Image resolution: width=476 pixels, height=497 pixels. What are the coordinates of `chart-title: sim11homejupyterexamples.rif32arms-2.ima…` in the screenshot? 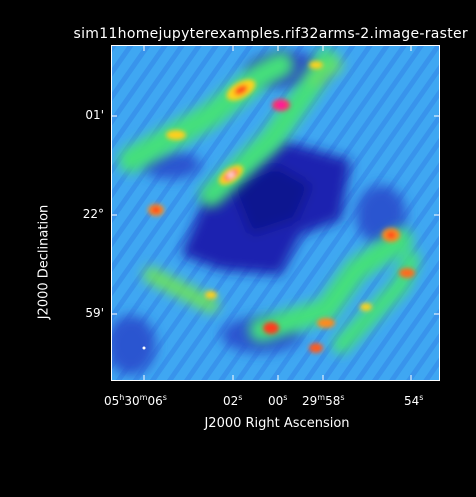 It's located at (270, 34).